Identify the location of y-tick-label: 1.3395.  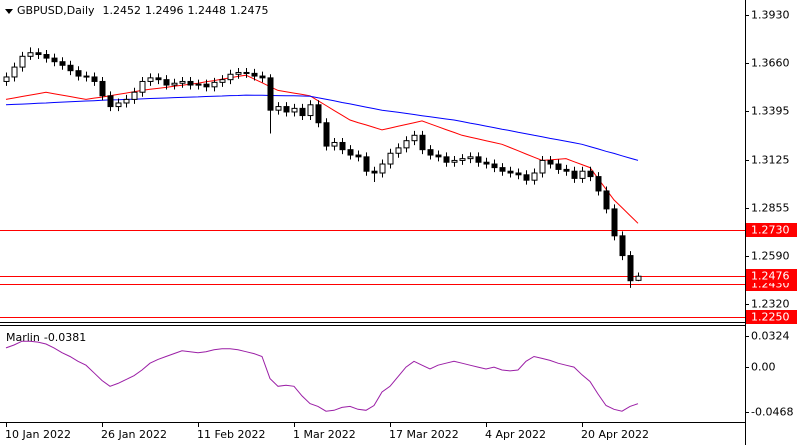
(770, 111).